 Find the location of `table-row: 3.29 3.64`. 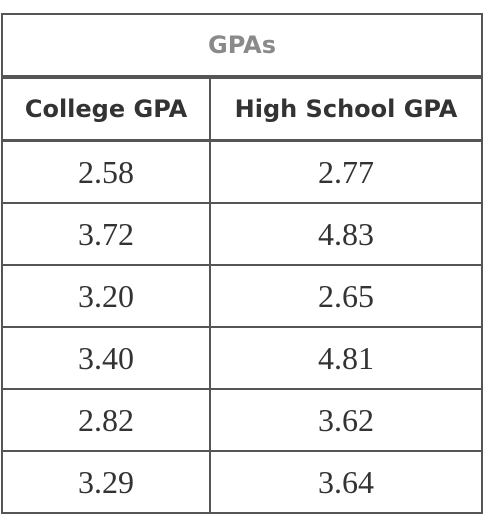

table-row: 3.29 3.64 is located at coordinates (242, 482).